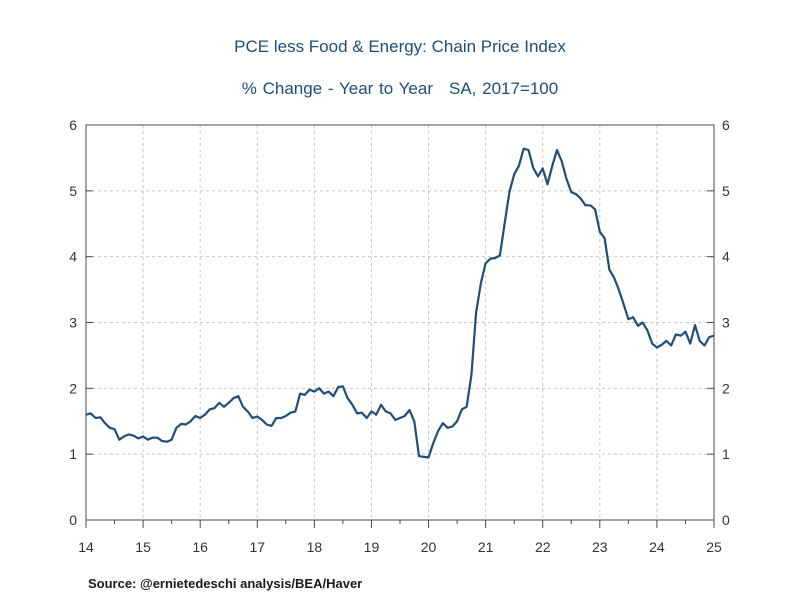 This screenshot has height=600, width=800. I want to click on y-tick-label-left: 4, so click(73, 257).